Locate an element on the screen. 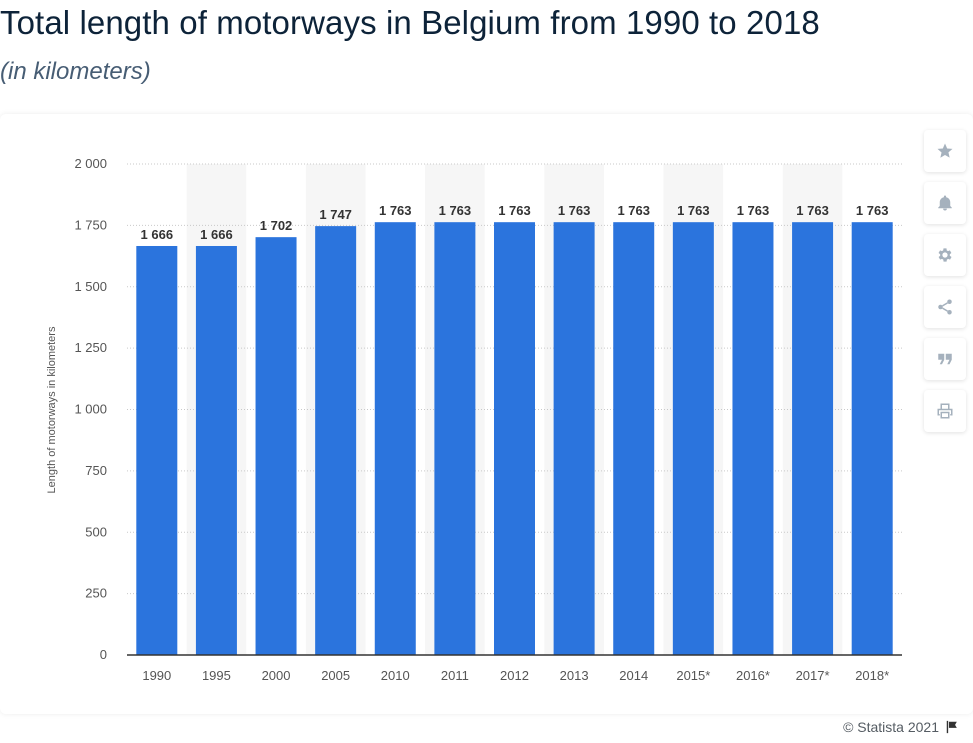 The width and height of the screenshot is (973, 743). x-tick-label: 2005 is located at coordinates (335, 675).